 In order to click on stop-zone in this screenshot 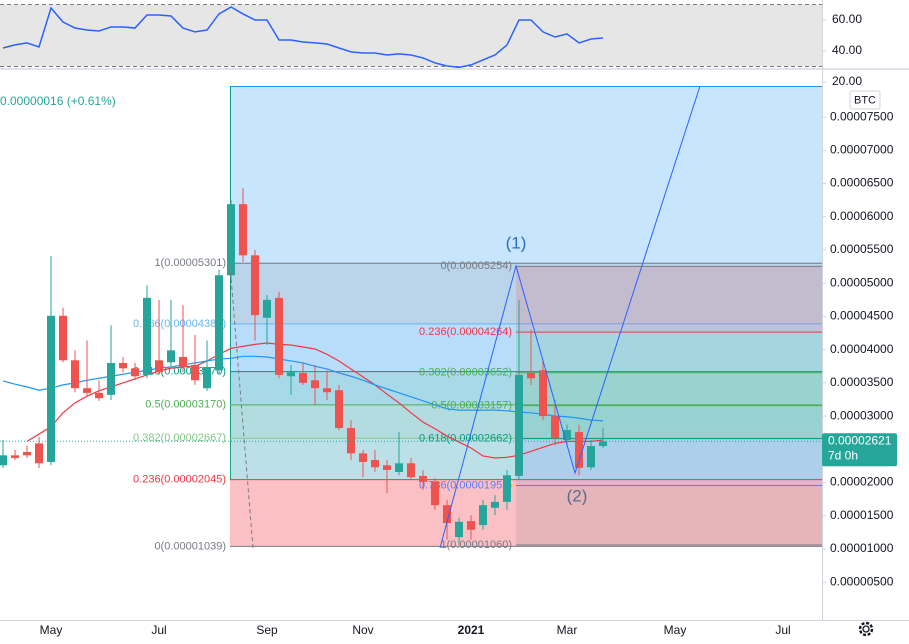, I will do `click(526, 513)`.